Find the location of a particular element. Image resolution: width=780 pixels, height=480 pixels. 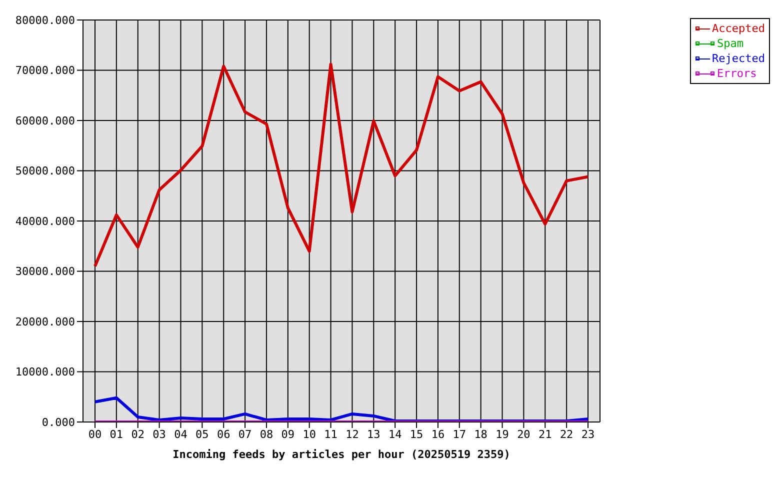

x-tick-label: 10 is located at coordinates (309, 434).